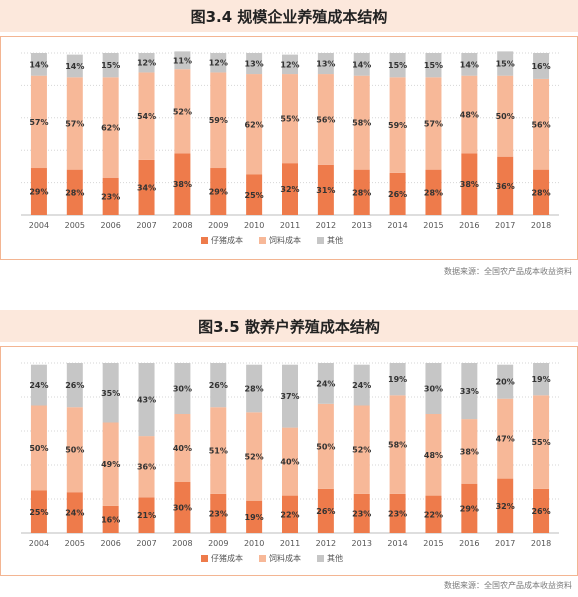  I want to click on data-label: 23%, so click(110, 196).